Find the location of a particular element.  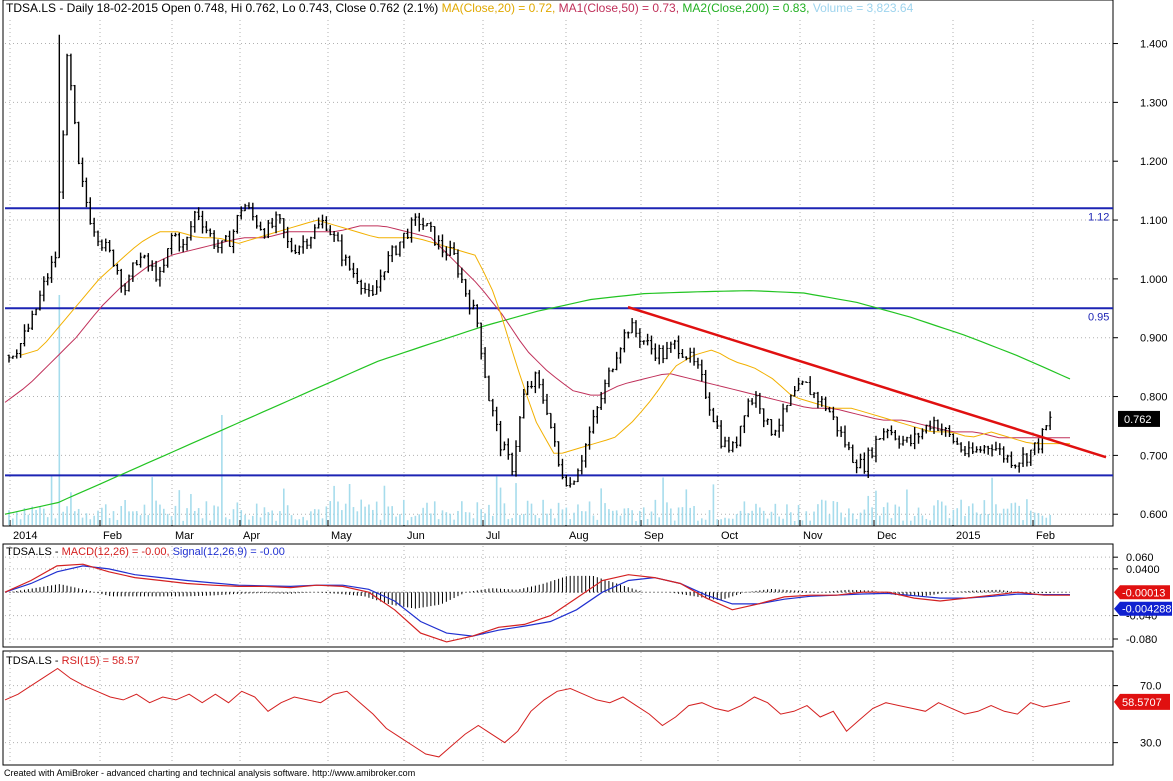

header-ma20: MA(Close,20) = 0.72, is located at coordinates (499, 8).